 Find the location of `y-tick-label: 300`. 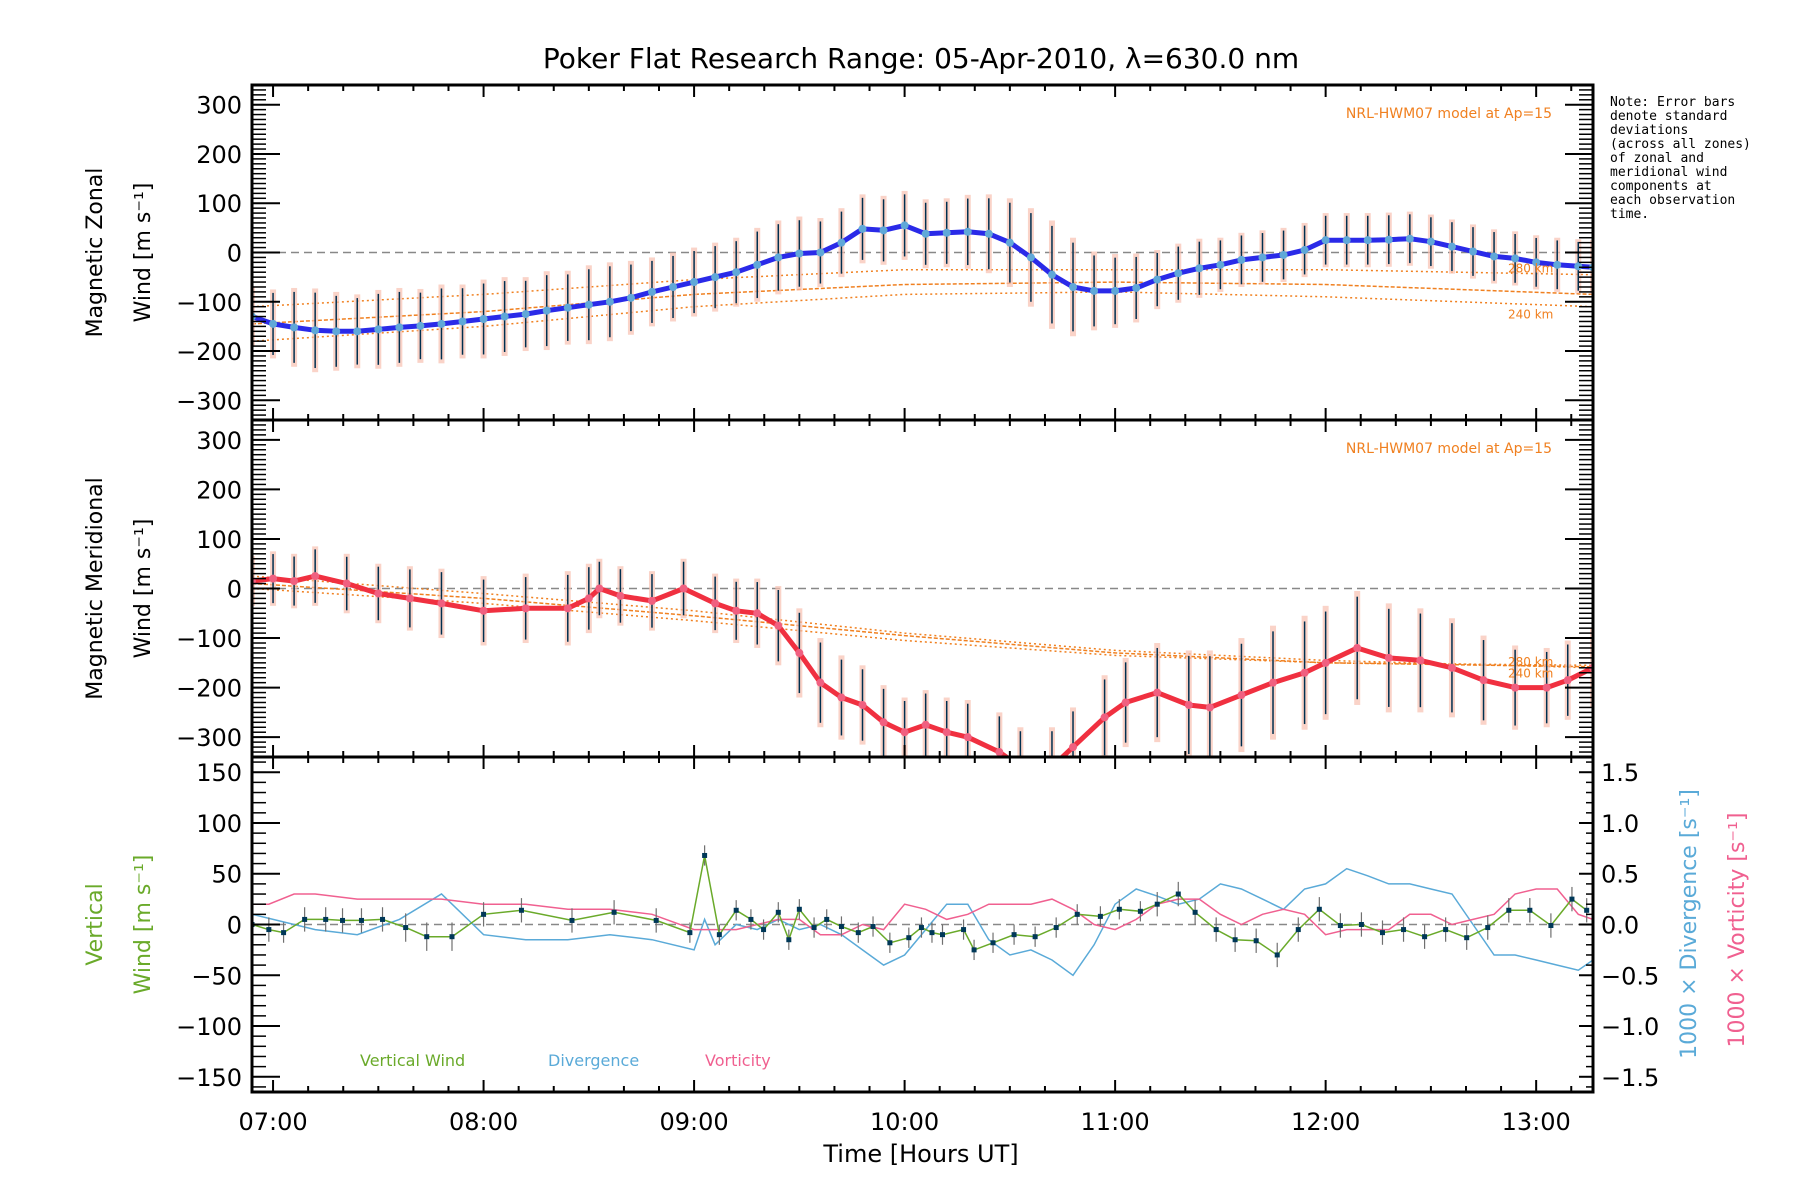

y-tick-label: 300 is located at coordinates (219, 441).